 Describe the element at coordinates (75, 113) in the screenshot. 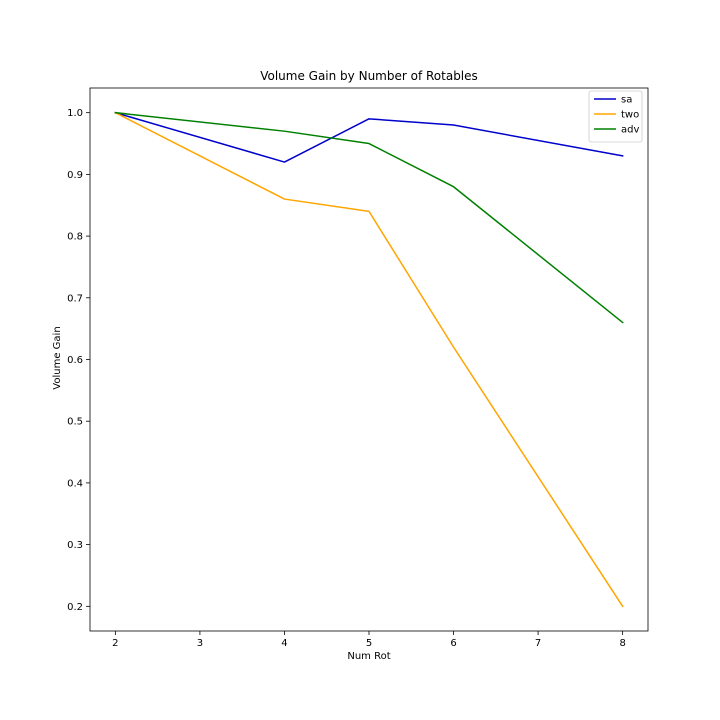

I see `y-tick-label: 1.0` at that location.